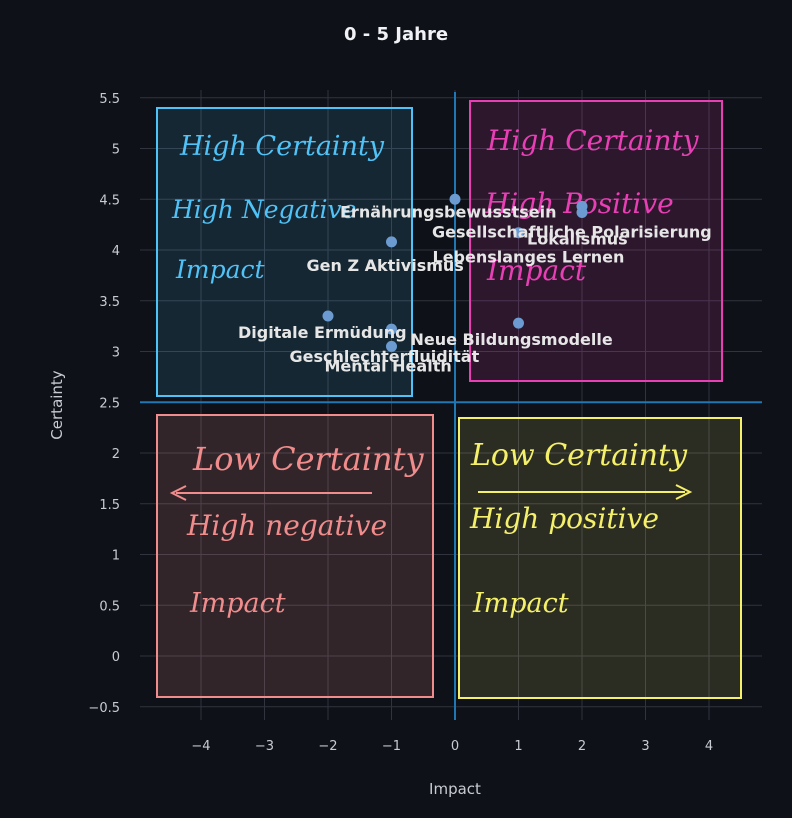  Describe the element at coordinates (116, 556) in the screenshot. I see `y-tick-label: 1` at that location.